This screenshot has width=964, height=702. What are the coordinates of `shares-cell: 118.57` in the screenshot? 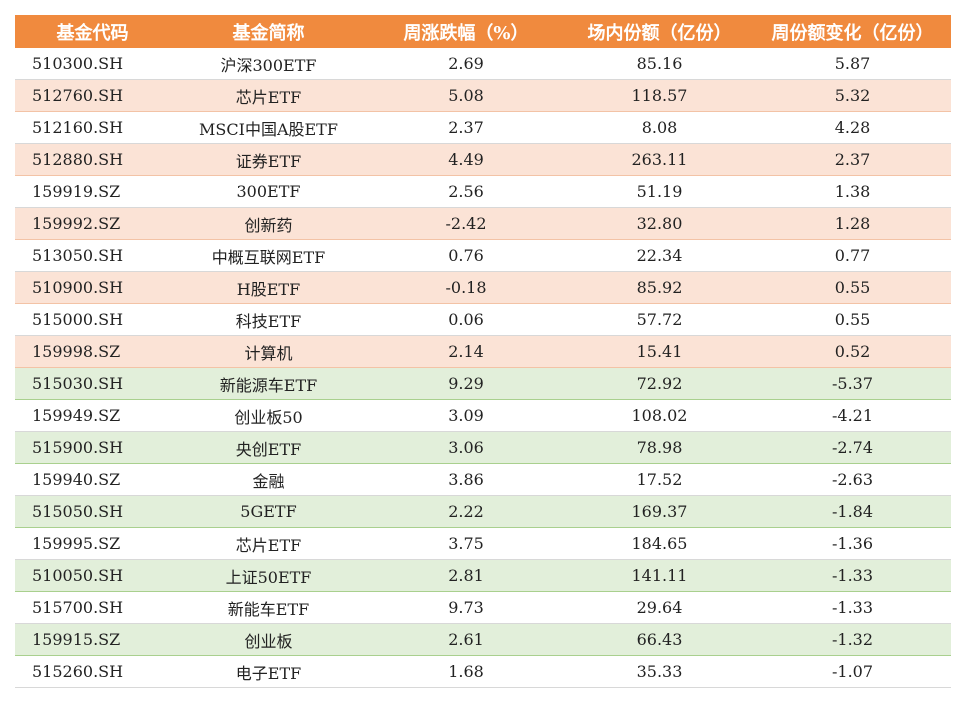 It's located at (659, 95).